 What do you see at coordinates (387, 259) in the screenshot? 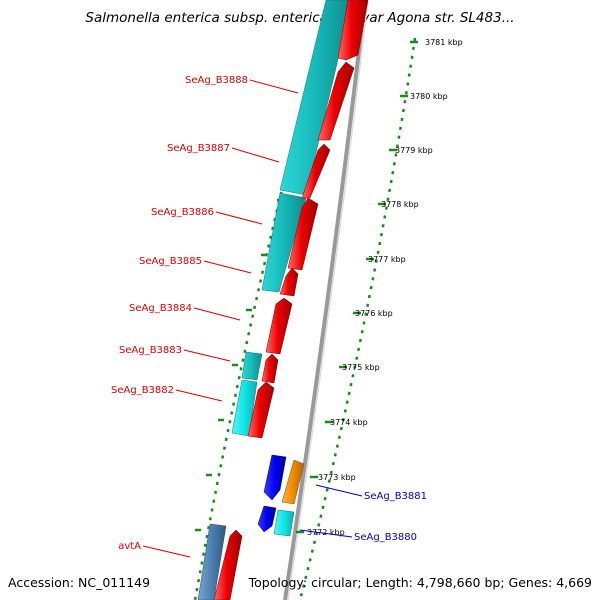
I see `scale-tick-label: 3777 kbp` at bounding box center [387, 259].